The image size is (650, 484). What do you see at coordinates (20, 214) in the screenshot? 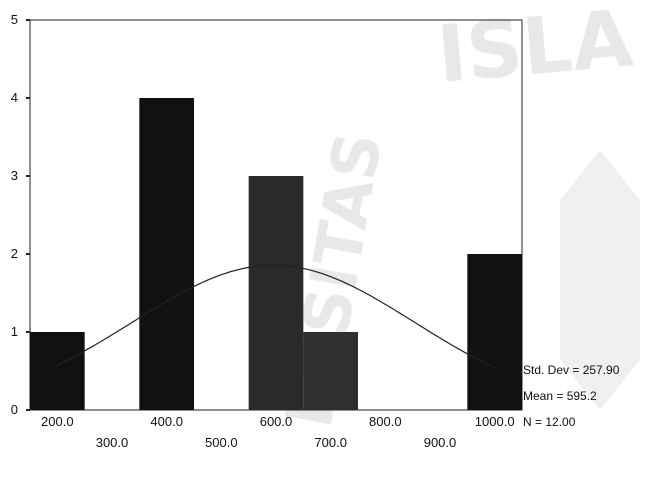
I see `y-axis: 0 1 2 3 4 5` at bounding box center [20, 214].